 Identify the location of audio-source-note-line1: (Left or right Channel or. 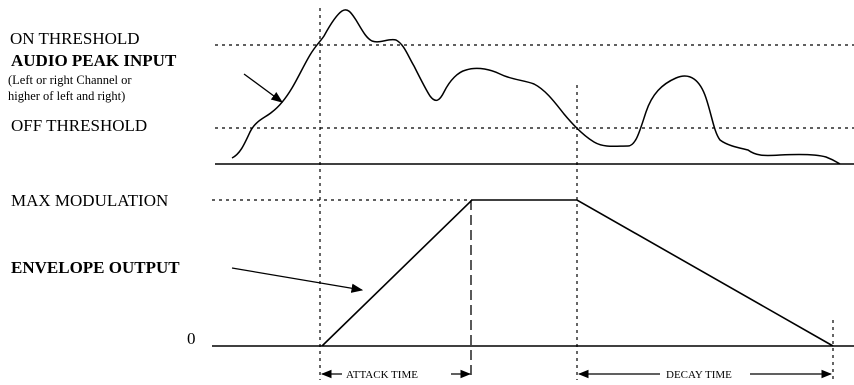
(70, 80).